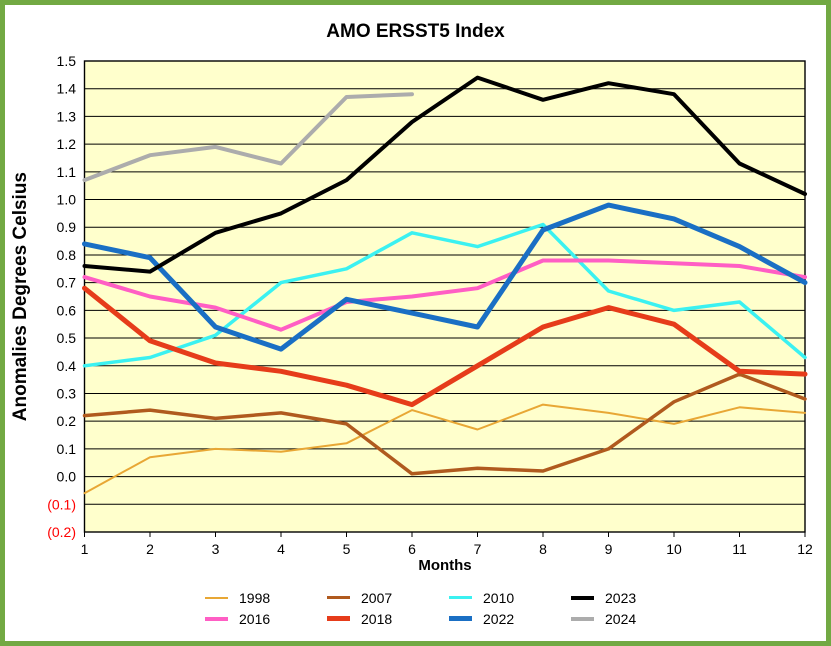  I want to click on legend-swatch-2023, so click(582, 597).